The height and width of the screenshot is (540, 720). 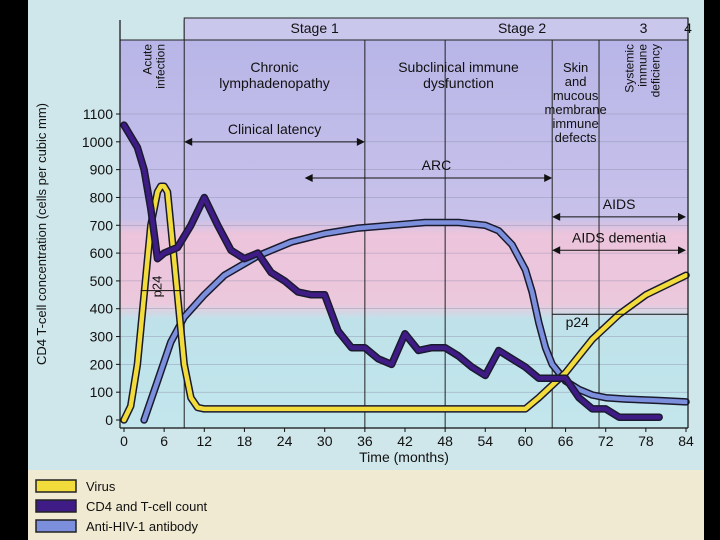 What do you see at coordinates (97, 142) in the screenshot?
I see `y-tick-label-1000: 1000` at bounding box center [97, 142].